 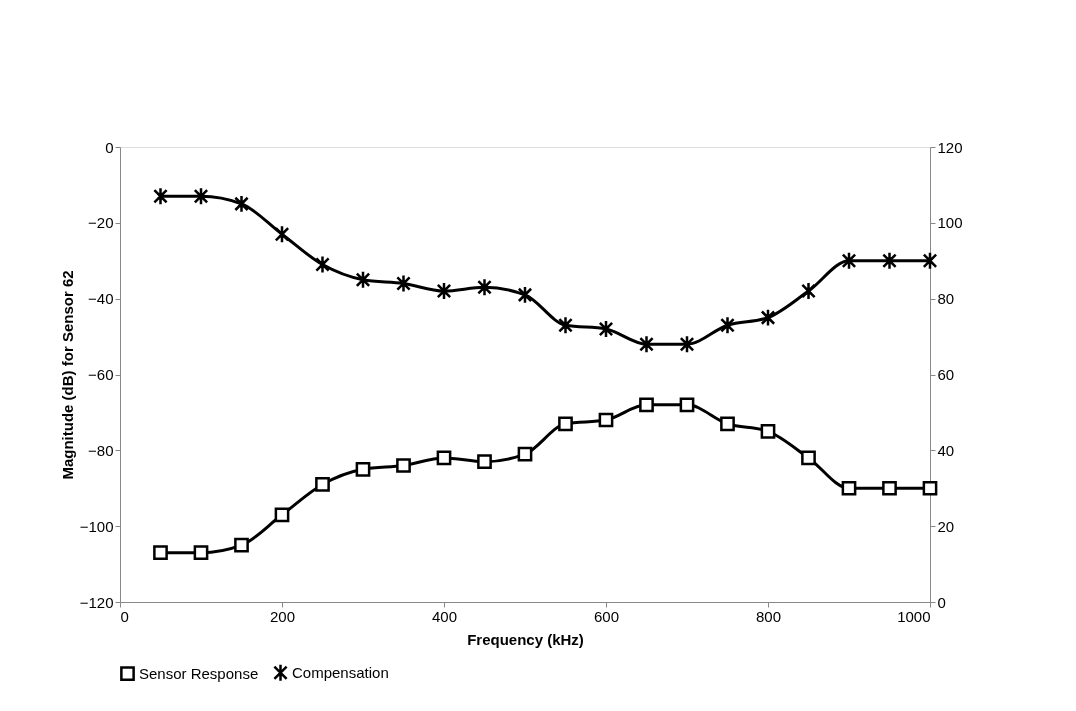 What do you see at coordinates (101, 223) in the screenshot?
I see `y-tick-label: −20` at bounding box center [101, 223].